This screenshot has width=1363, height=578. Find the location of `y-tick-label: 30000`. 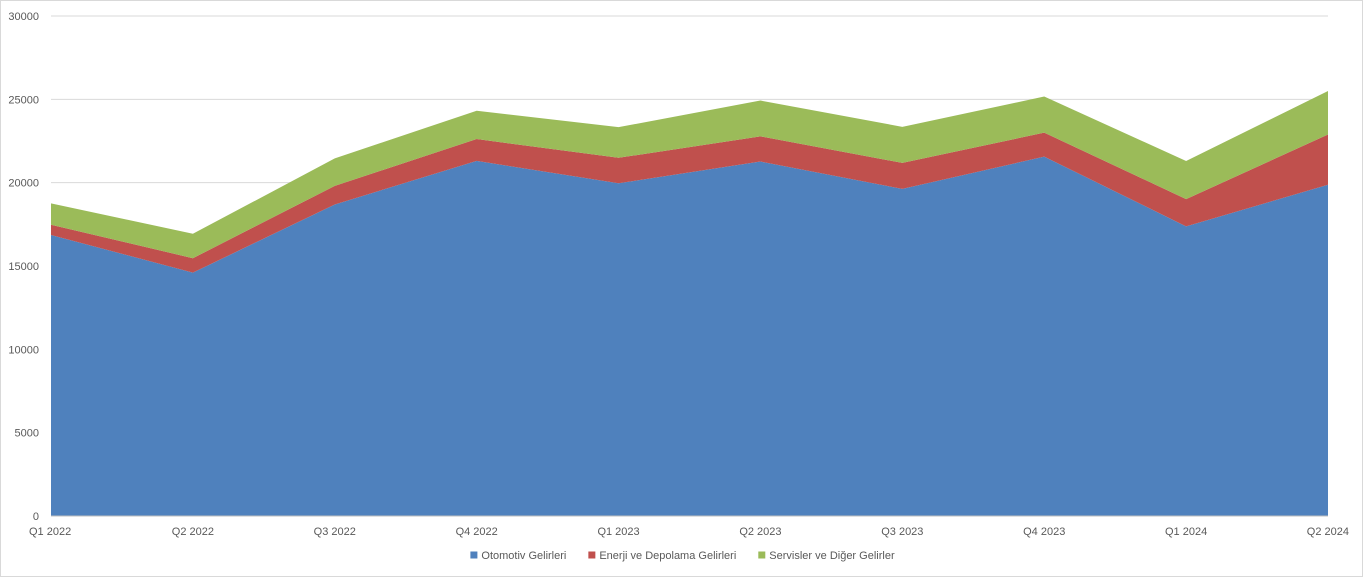

y-tick-label: 30000 is located at coordinates (23, 17).